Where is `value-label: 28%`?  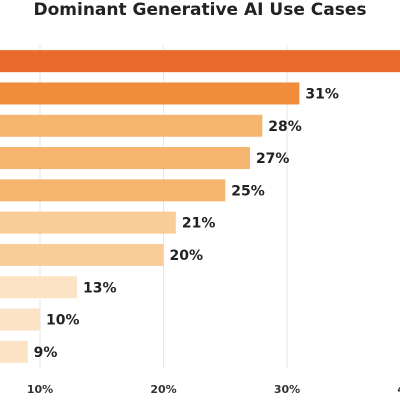
value-label: 28% is located at coordinates (285, 127).